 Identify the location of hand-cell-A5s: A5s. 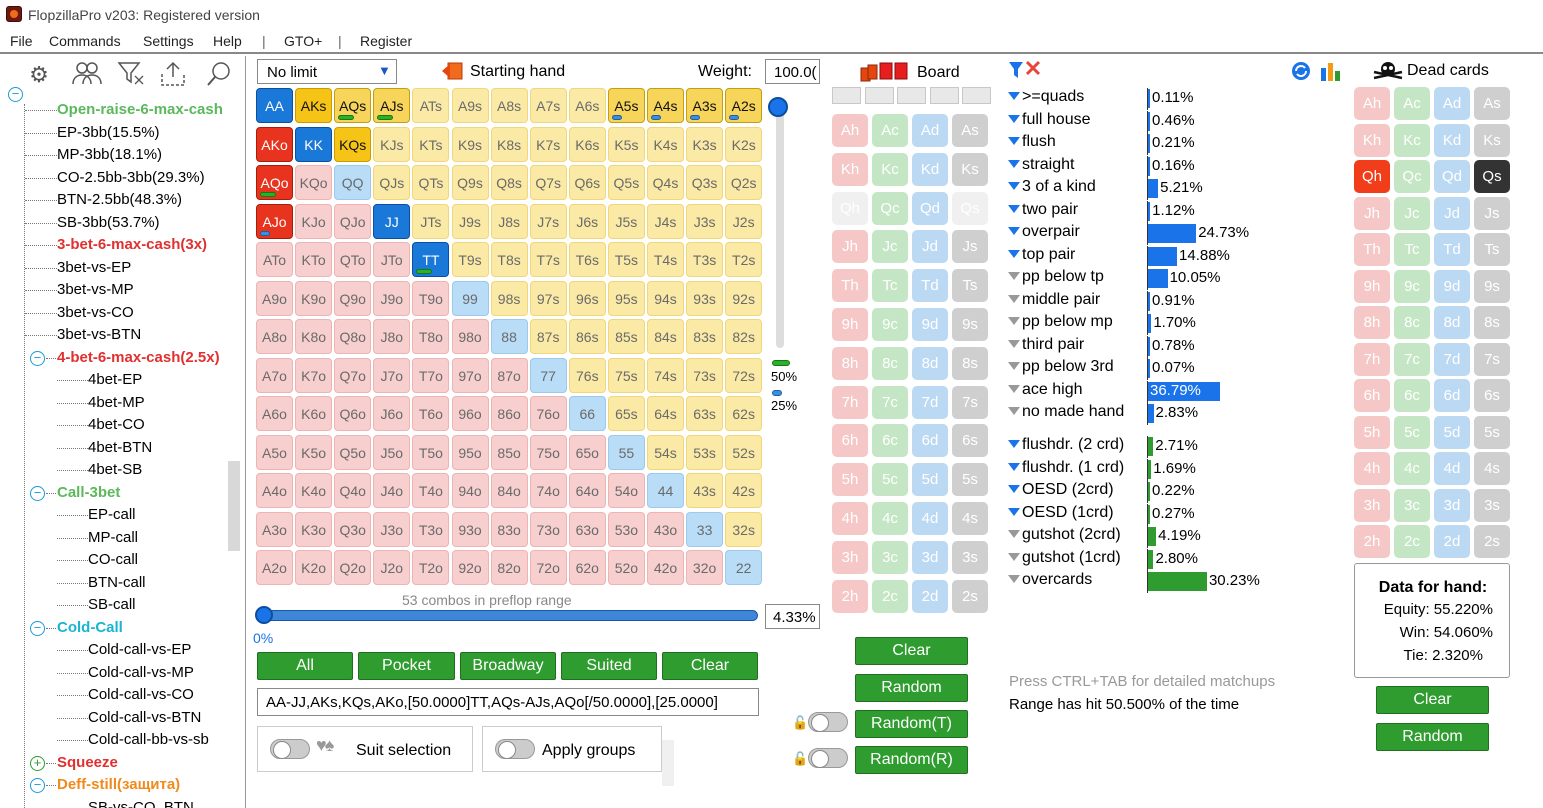
(626, 105).